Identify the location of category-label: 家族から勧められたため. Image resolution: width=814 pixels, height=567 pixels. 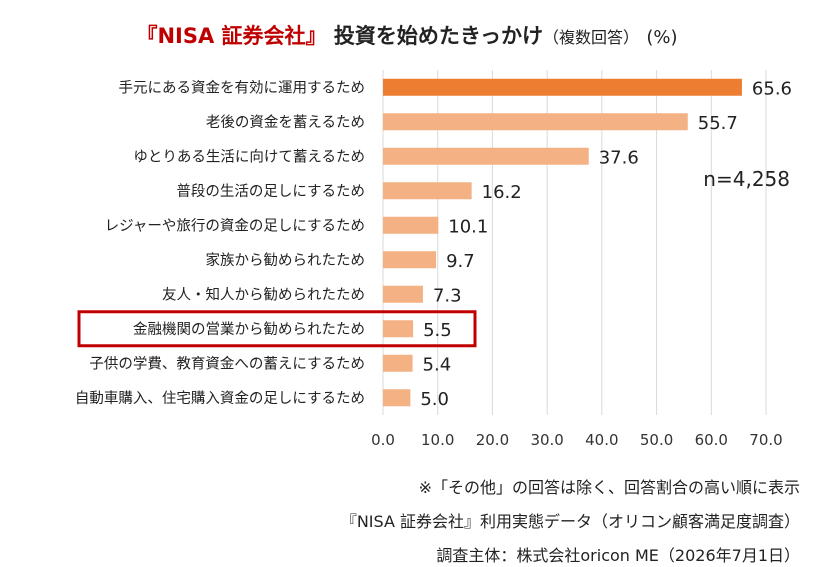
(286, 260).